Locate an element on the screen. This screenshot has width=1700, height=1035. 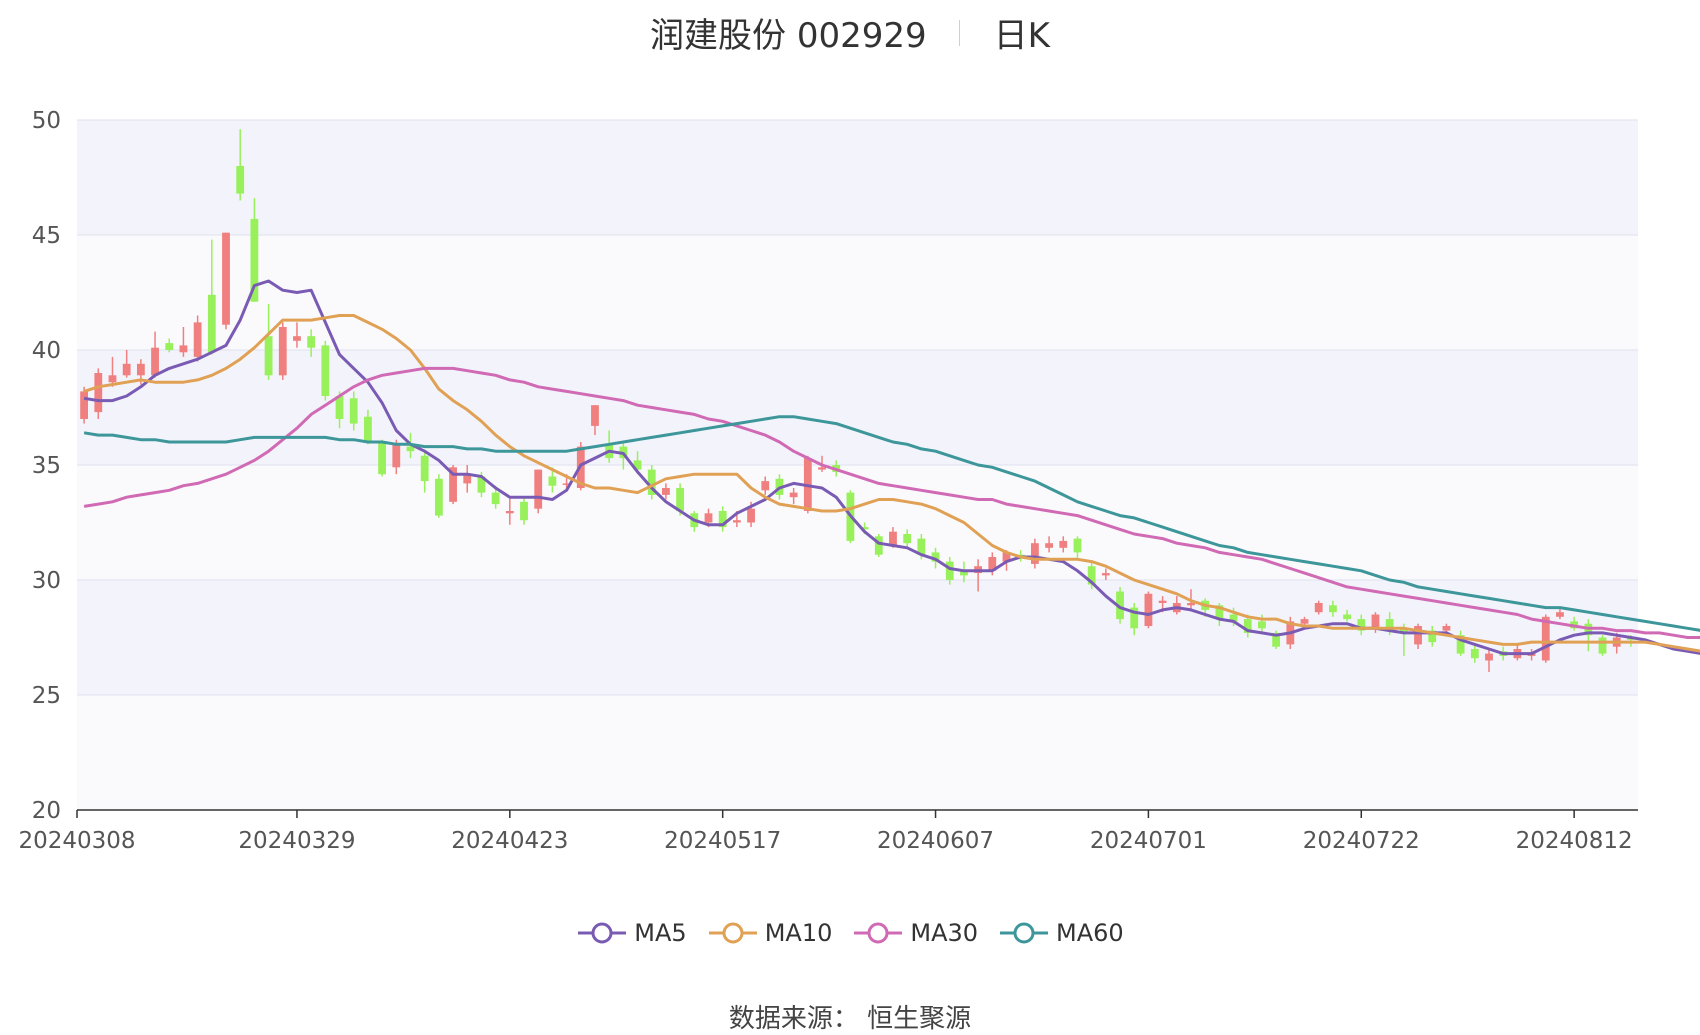
legend-item-ma30: MA30 is located at coordinates (915, 932).